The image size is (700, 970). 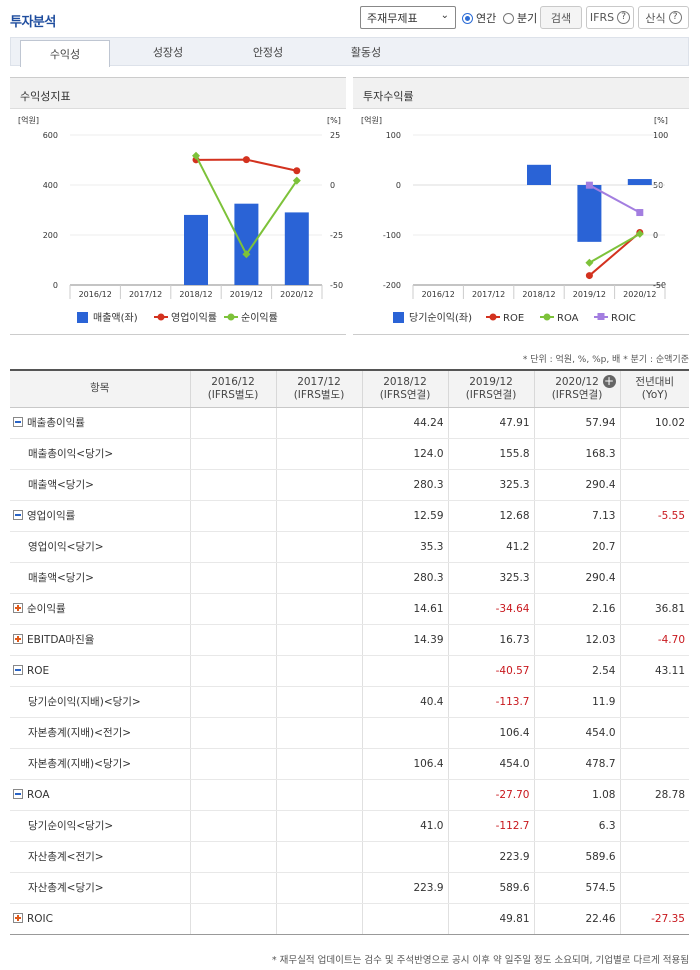 I want to click on column-header-line1: 전년대비, so click(x=655, y=381).